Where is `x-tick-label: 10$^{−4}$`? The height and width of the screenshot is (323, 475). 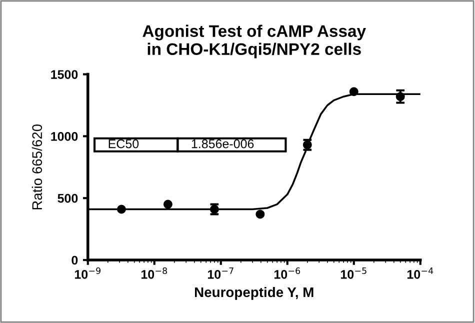
x-tick-label: 10$^{−4}$ is located at coordinates (420, 273).